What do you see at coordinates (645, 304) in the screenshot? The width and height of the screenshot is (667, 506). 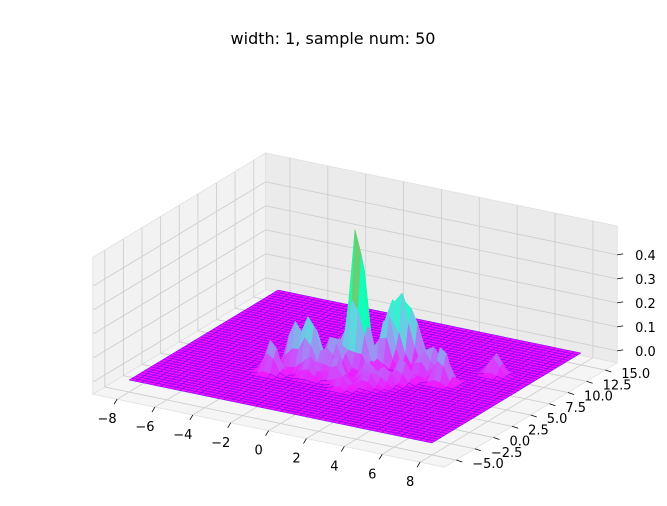 I see `z-tick-label: 0.2` at bounding box center [645, 304].